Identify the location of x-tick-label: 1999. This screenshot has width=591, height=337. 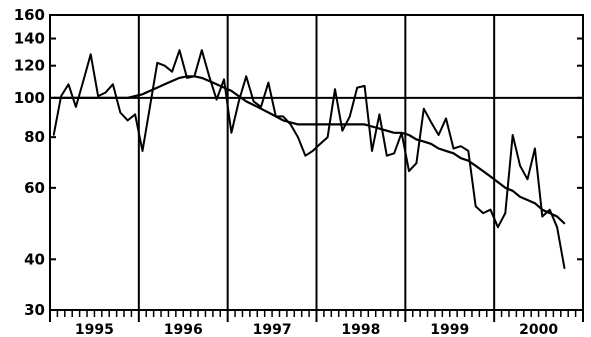
(449, 329).